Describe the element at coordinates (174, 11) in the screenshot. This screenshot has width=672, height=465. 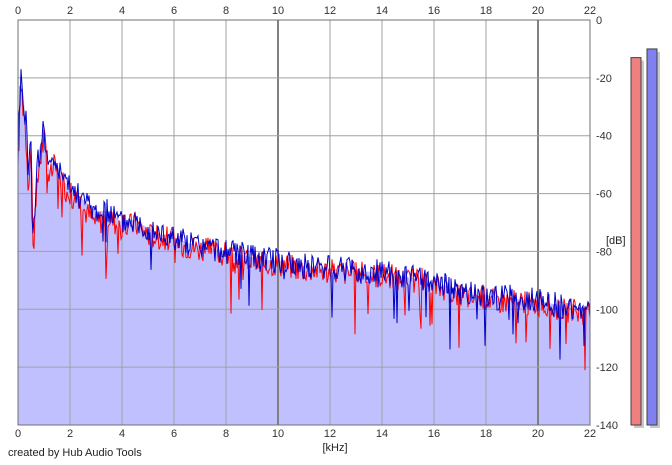
I see `x-tick-label-top-6: 6` at that location.